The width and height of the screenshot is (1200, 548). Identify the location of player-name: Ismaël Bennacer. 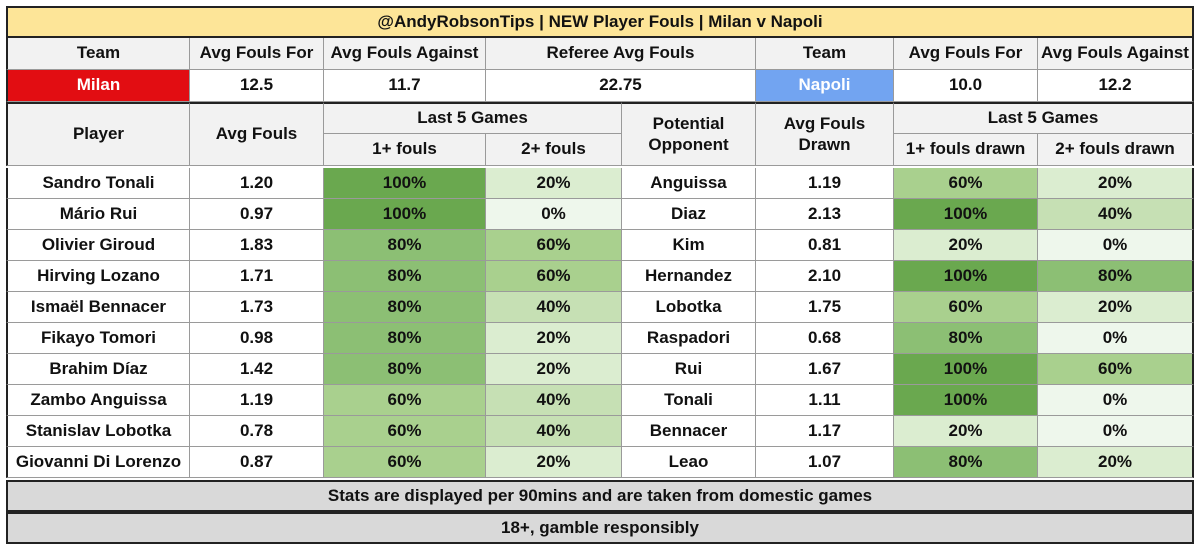
(98, 307).